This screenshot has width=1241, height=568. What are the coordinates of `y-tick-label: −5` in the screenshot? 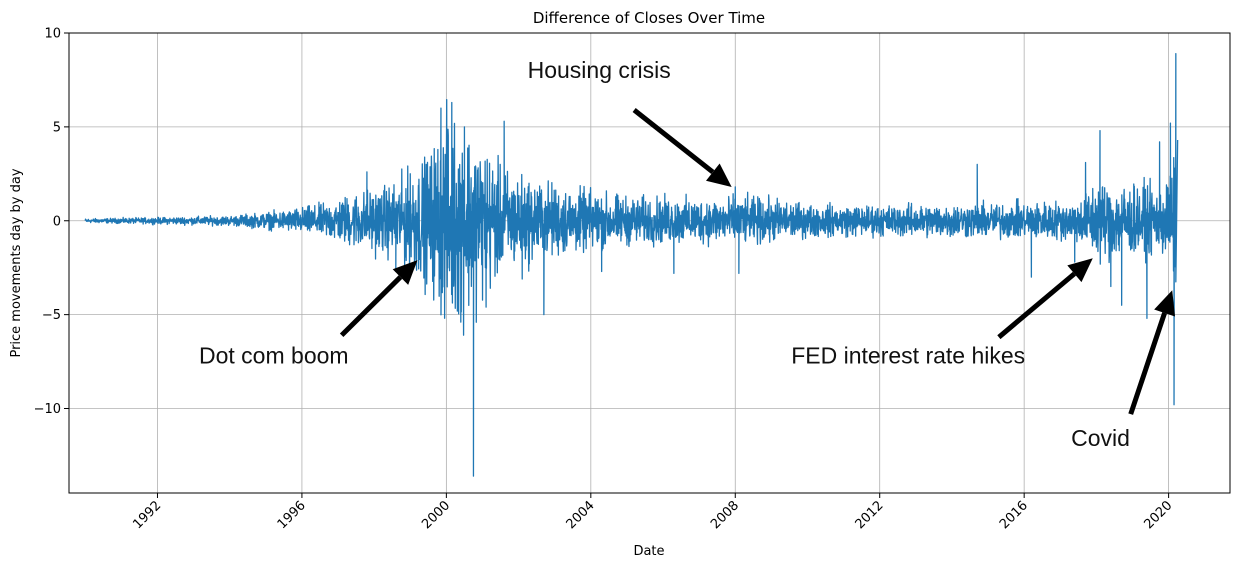 It's located at (51, 315).